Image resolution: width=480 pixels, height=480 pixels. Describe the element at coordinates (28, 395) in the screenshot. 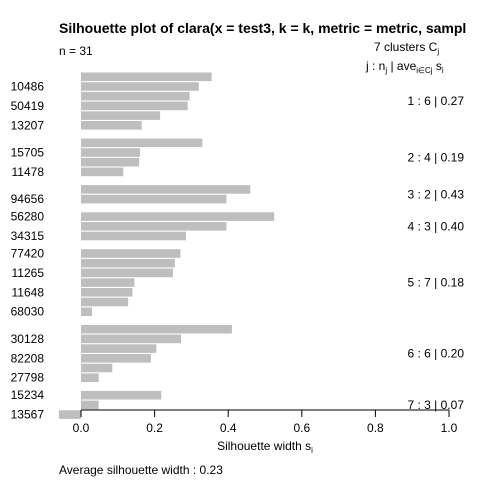

I see `observation-label: 15234` at that location.